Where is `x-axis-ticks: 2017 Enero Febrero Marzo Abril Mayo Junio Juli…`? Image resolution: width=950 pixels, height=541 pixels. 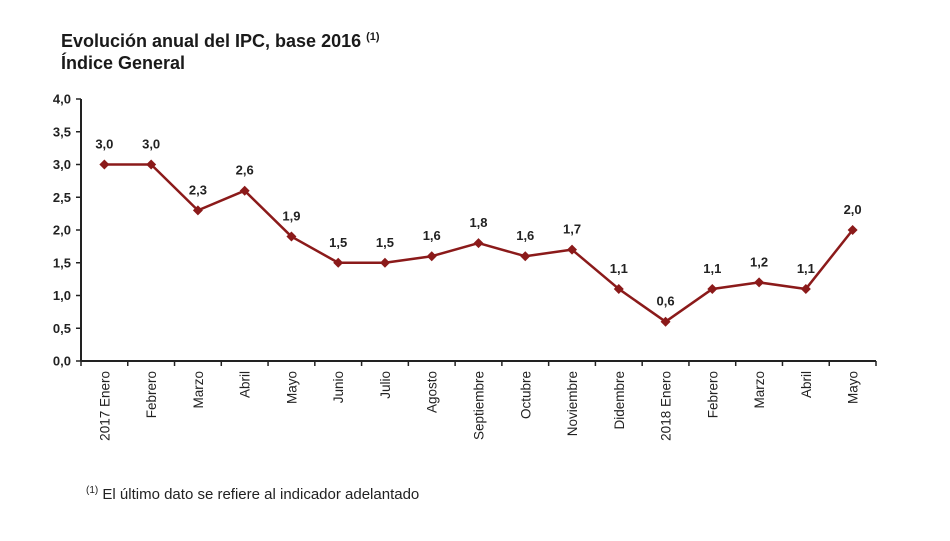 x-axis-ticks: 2017 Enero Febrero Marzo Abril Mayo Junio Juli… is located at coordinates (478, 401).